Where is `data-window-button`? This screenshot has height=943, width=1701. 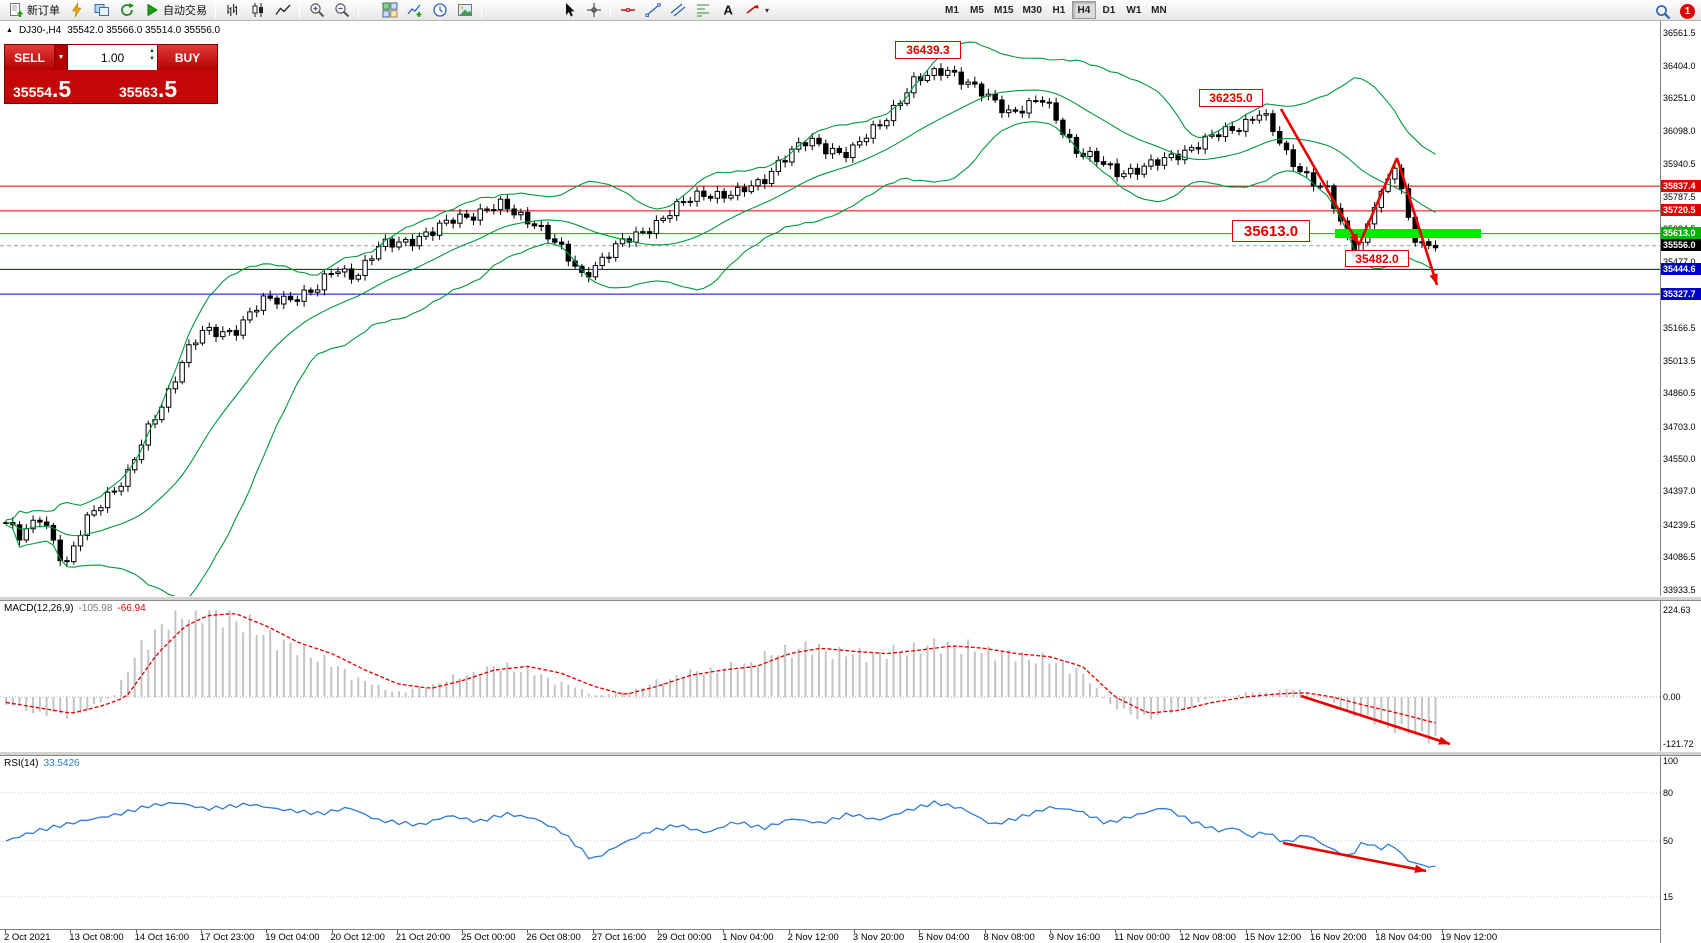
data-window-button is located at coordinates (101, 10).